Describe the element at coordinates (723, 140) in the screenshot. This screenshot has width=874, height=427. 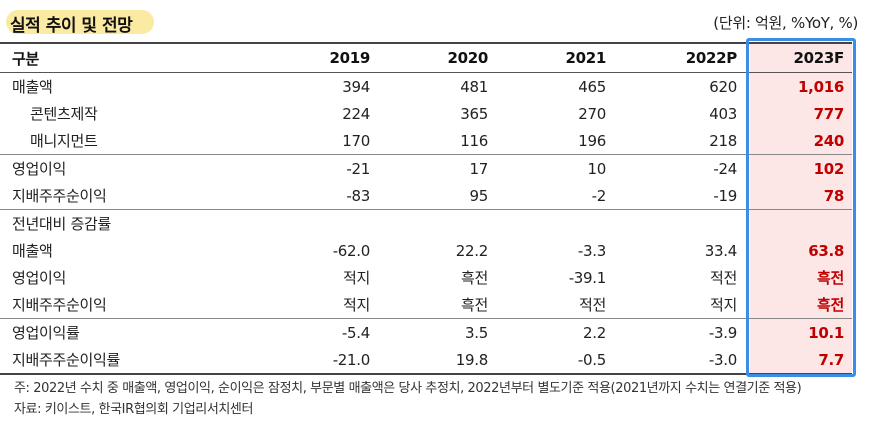
I see `table-cell: 218` at that location.